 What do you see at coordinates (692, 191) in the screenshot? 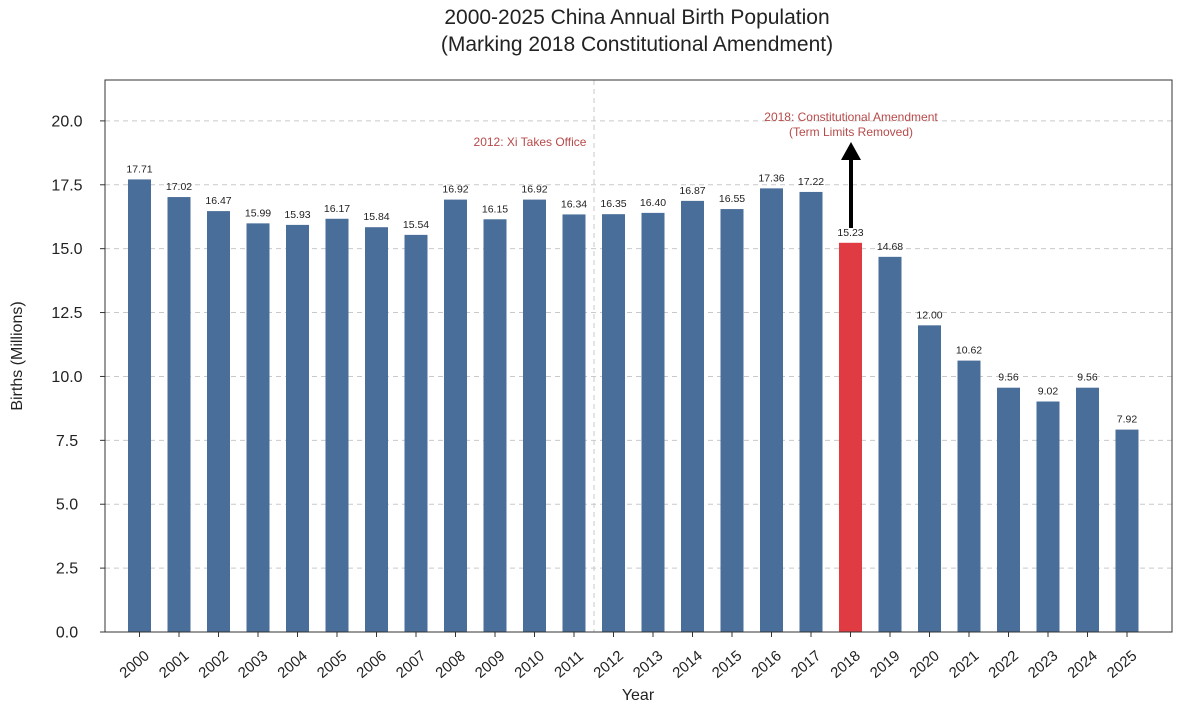
I see `bar-value-label: 16.87` at bounding box center [692, 191].